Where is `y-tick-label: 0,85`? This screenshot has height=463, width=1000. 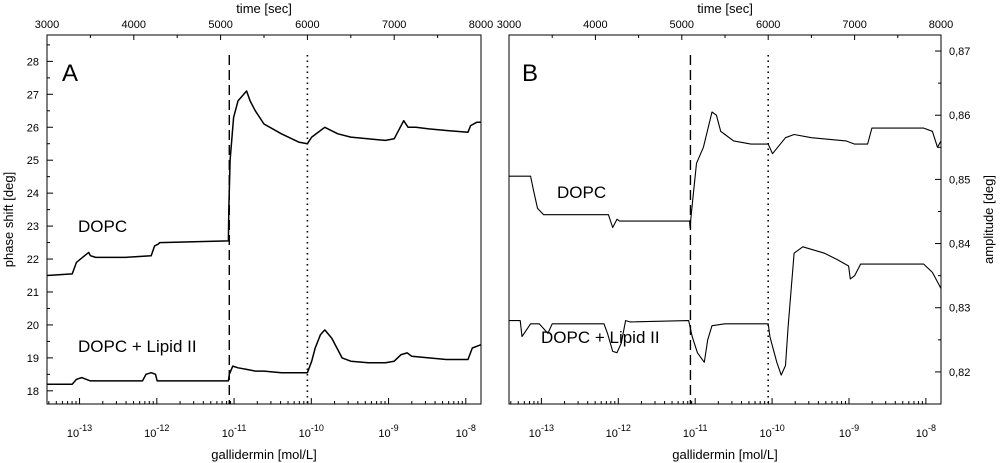
y-tick-label: 0,85 is located at coordinates (959, 180).